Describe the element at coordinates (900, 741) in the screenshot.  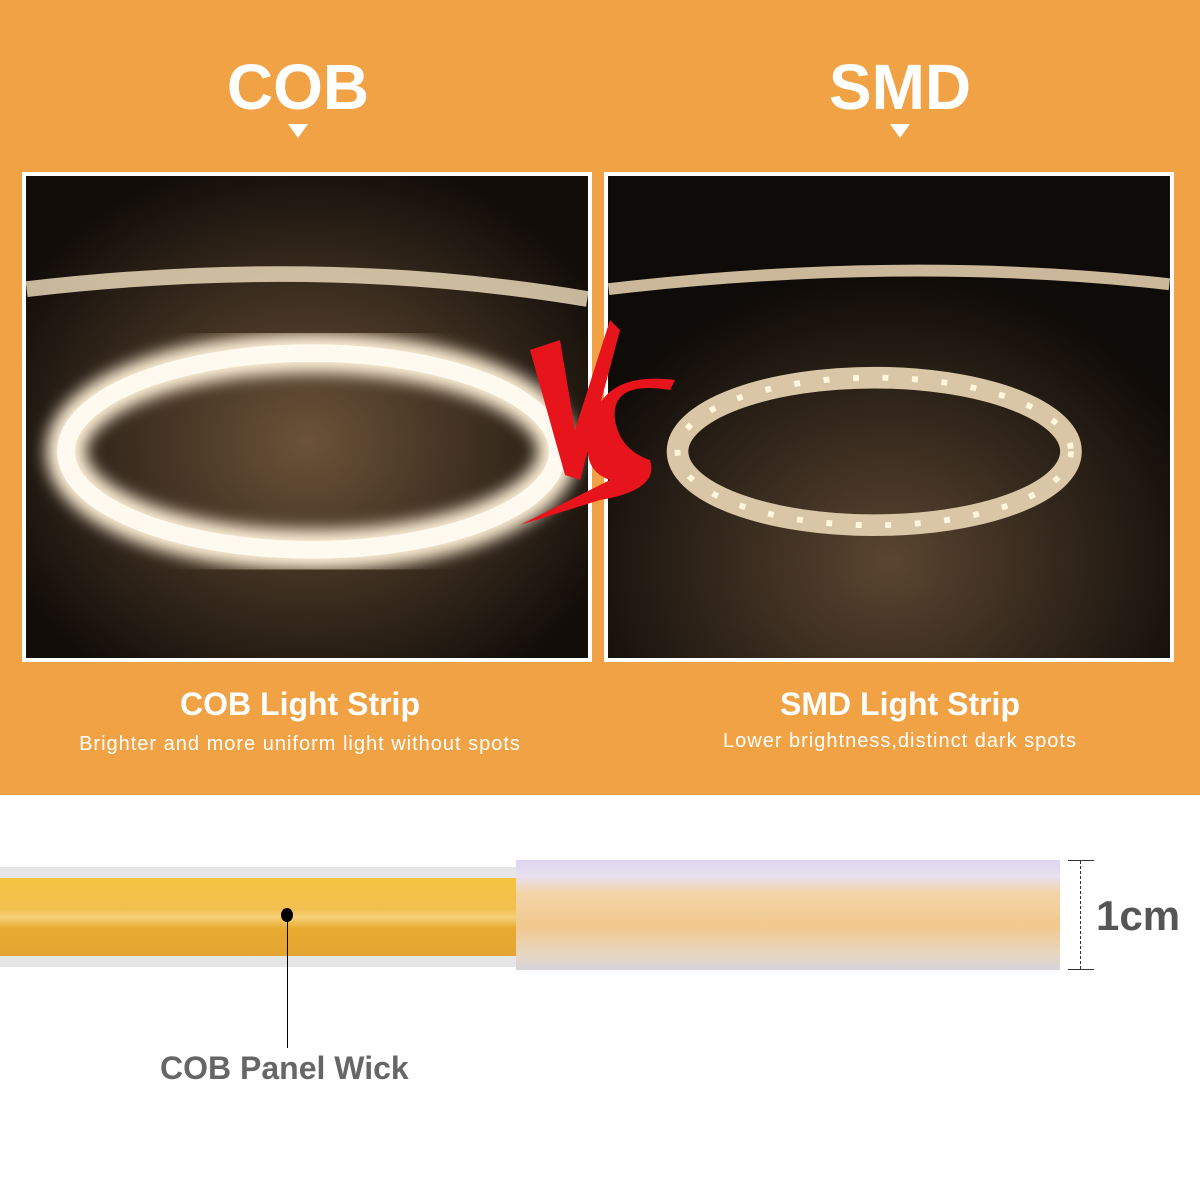
I see `smd-subtitle: Lower brightness,distinct dark spots` at that location.